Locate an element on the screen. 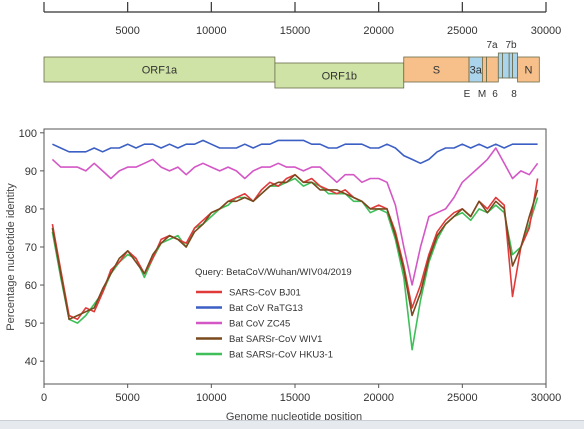 The image size is (584, 429). y-axis-title: Percentage nucleotide identity is located at coordinates (11, 257).